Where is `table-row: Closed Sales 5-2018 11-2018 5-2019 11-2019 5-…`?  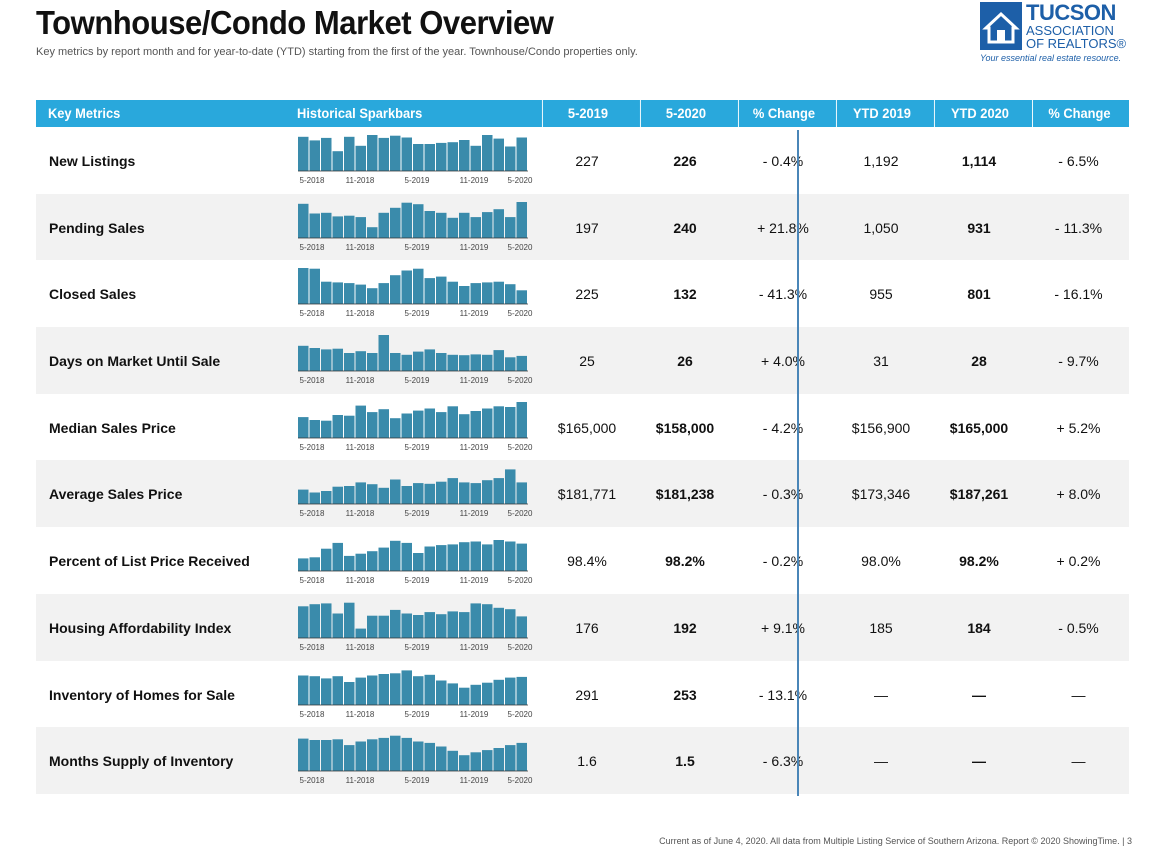
table-row: Closed Sales 5-2018 11-2018 5-2019 11-2019 5-… is located at coordinates (582, 293).